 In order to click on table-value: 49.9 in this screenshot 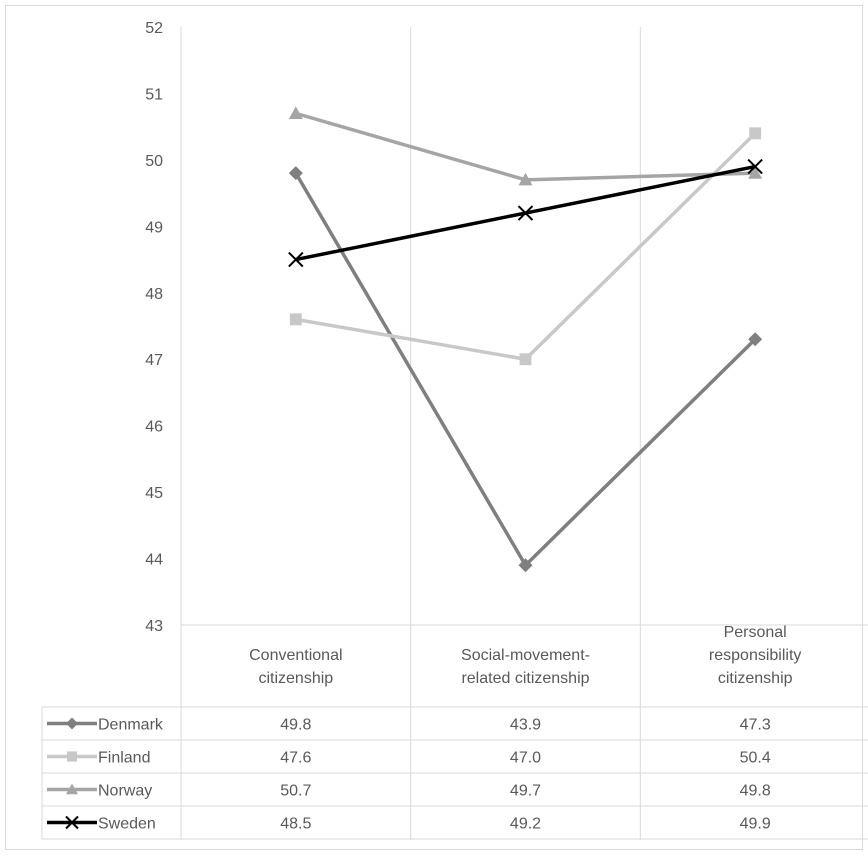, I will do `click(755, 824)`.